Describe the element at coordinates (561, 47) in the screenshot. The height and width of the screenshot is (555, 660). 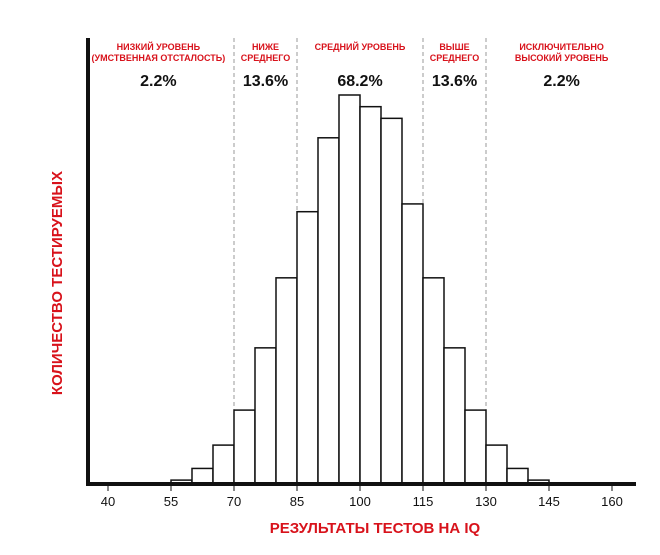
I see `band-label: ИСКЛЮЧИТЕЛЬНО` at that location.